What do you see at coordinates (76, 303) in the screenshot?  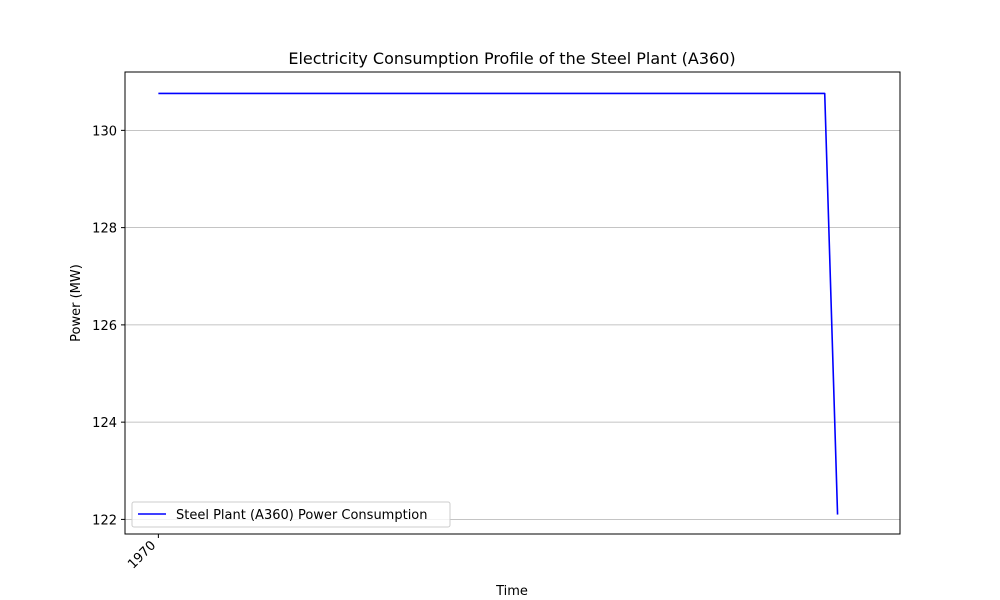 I see `y-axis-label: Power (MW)` at bounding box center [76, 303].